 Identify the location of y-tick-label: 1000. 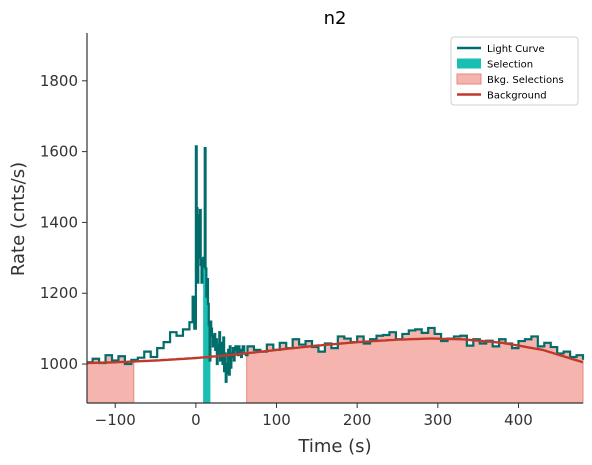
(59, 364).